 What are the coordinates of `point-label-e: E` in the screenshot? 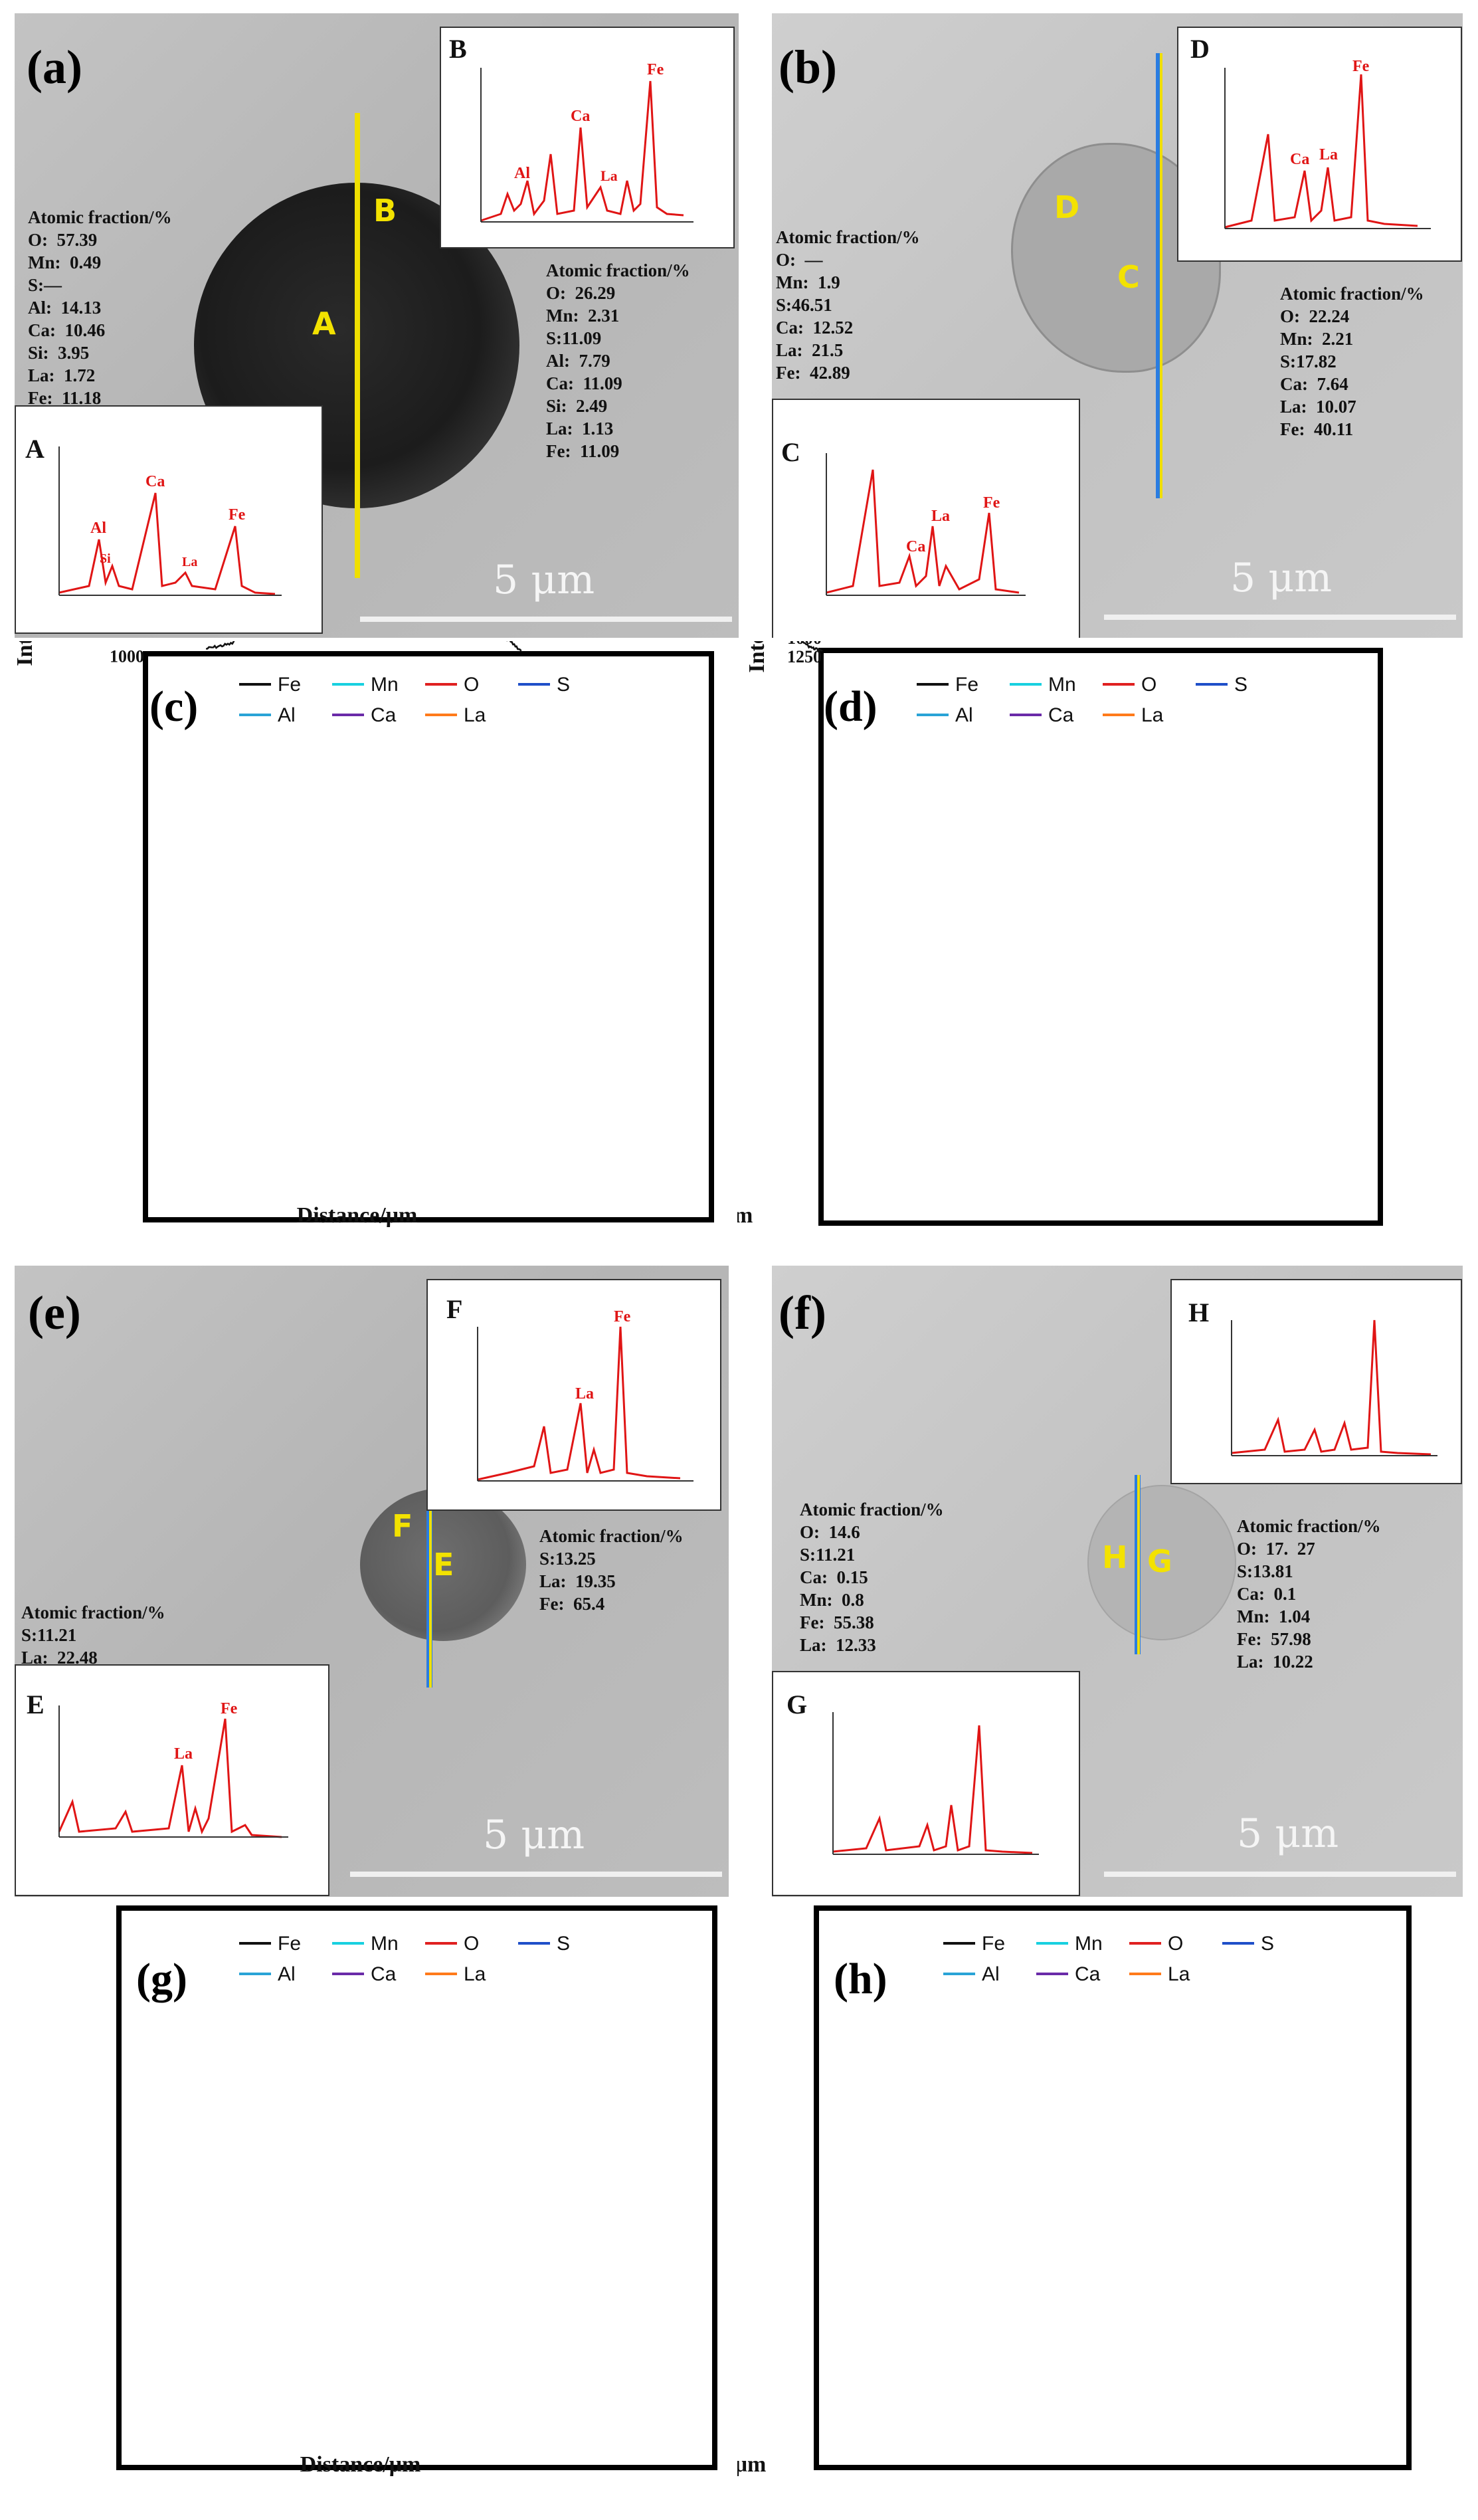 It's located at (443, 1565).